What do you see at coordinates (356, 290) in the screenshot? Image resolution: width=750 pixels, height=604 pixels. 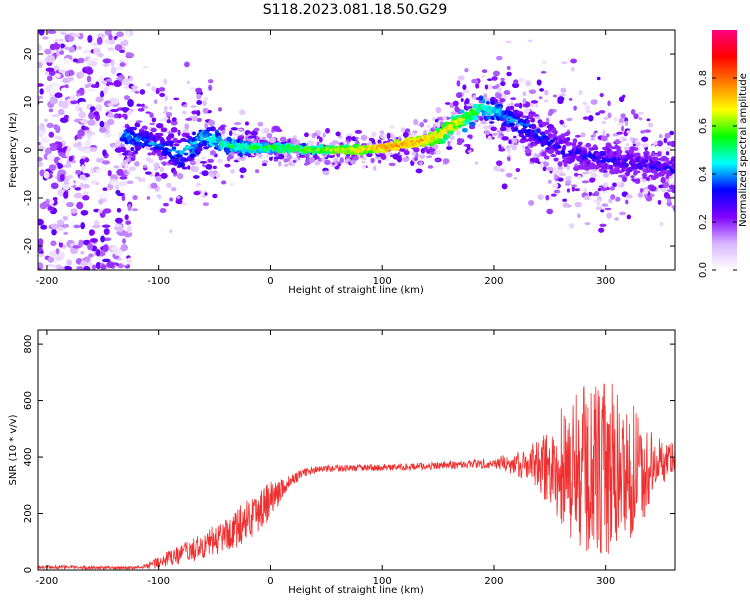 I see `spectrogram-xlabel: Height of straight line (km)` at bounding box center [356, 290].